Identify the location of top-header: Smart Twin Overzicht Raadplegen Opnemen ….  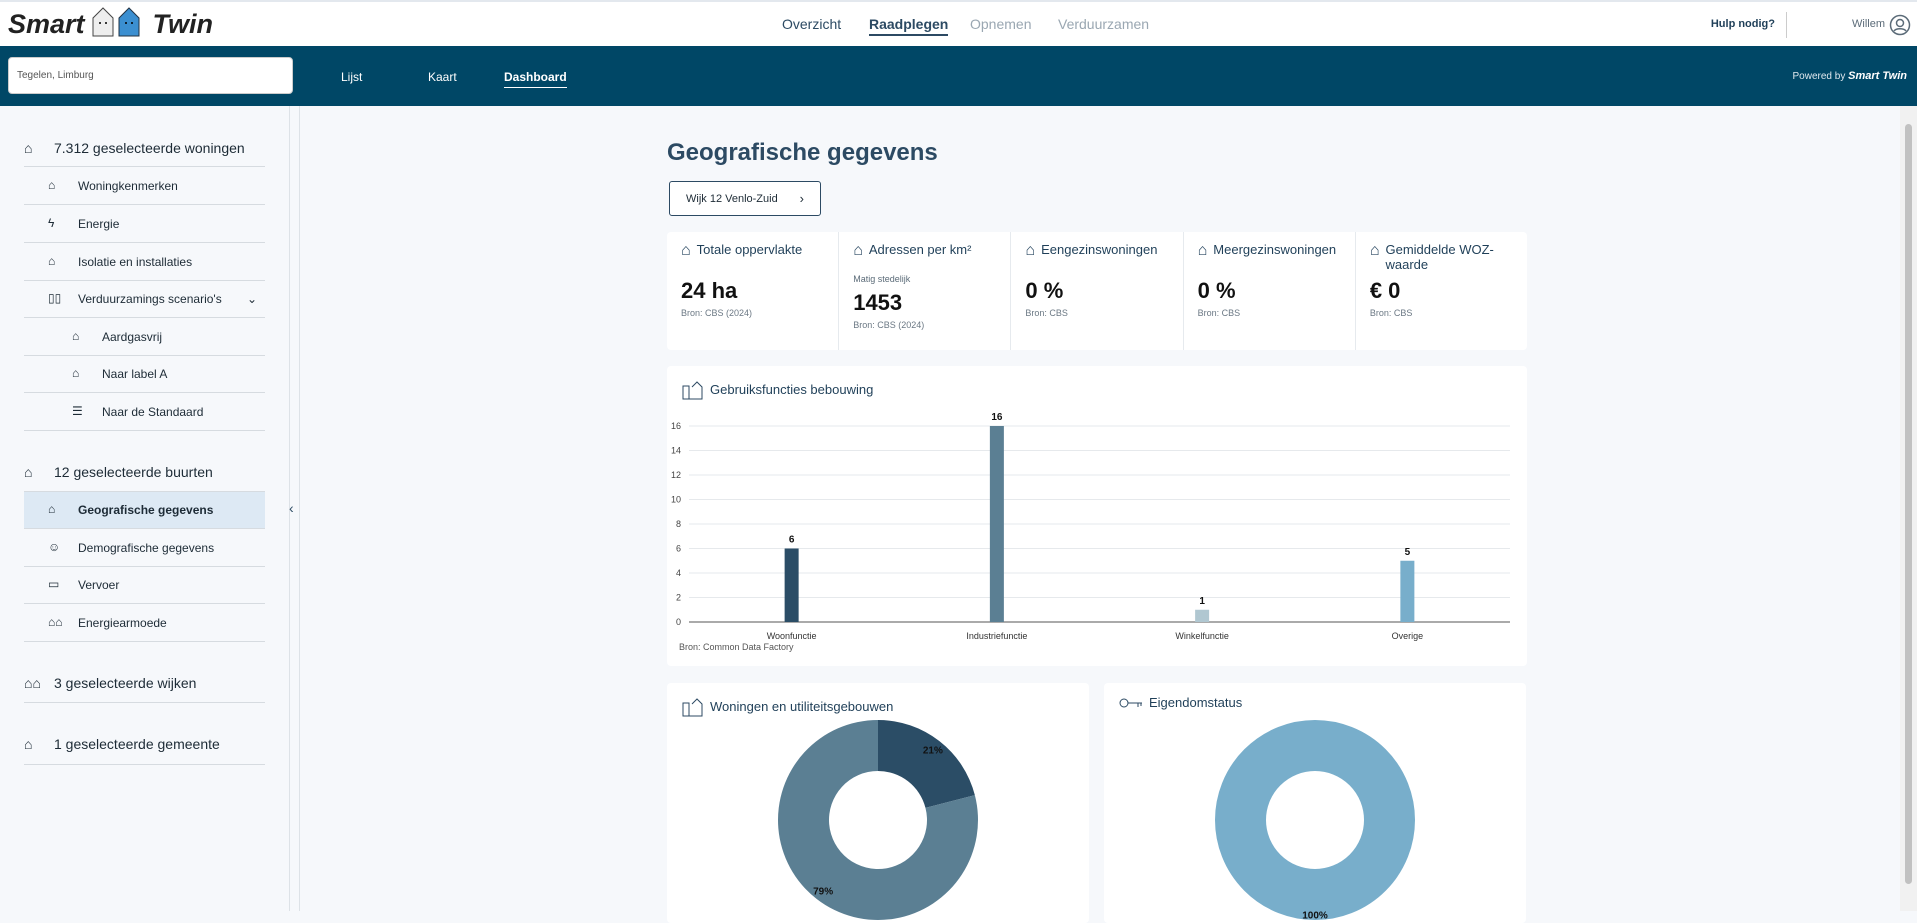
(958, 23).